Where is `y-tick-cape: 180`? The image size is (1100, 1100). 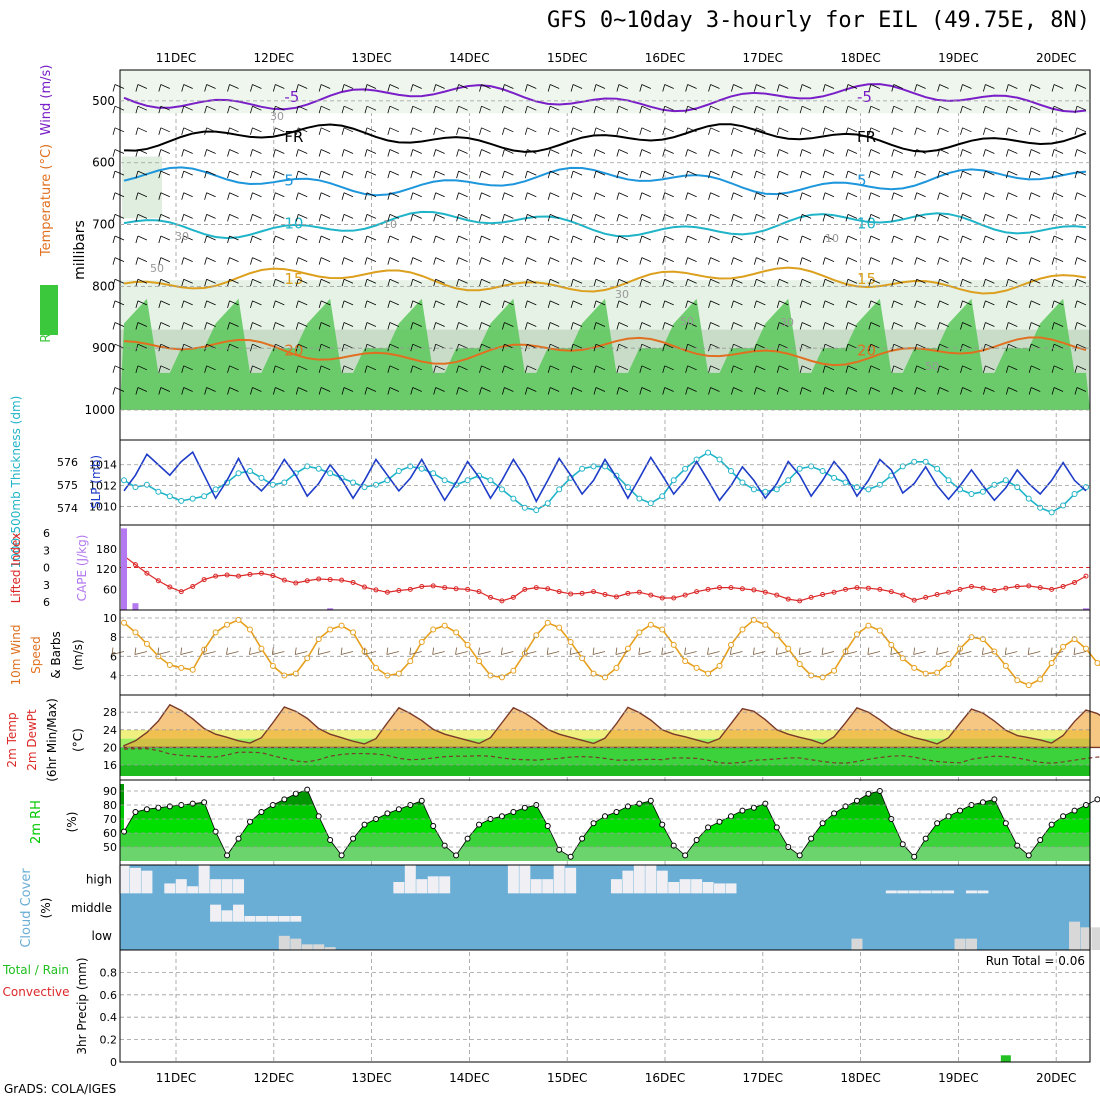 y-tick-cape: 180 is located at coordinates (106, 549).